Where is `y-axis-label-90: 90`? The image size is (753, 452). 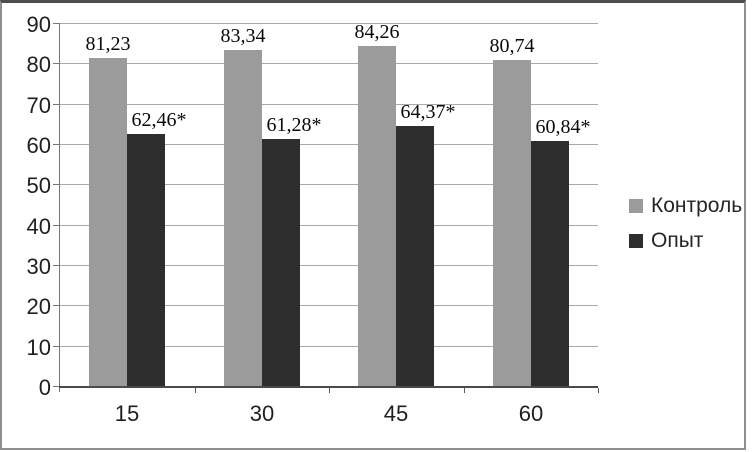
y-axis-label-90: 90 is located at coordinates (38, 24).